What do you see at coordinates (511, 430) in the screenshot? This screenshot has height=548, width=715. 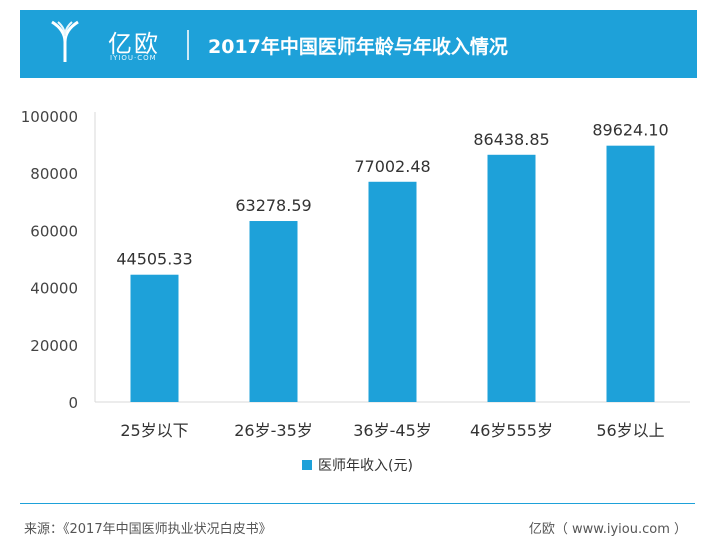 I see `x-tick-label: 46岁555岁` at bounding box center [511, 430].